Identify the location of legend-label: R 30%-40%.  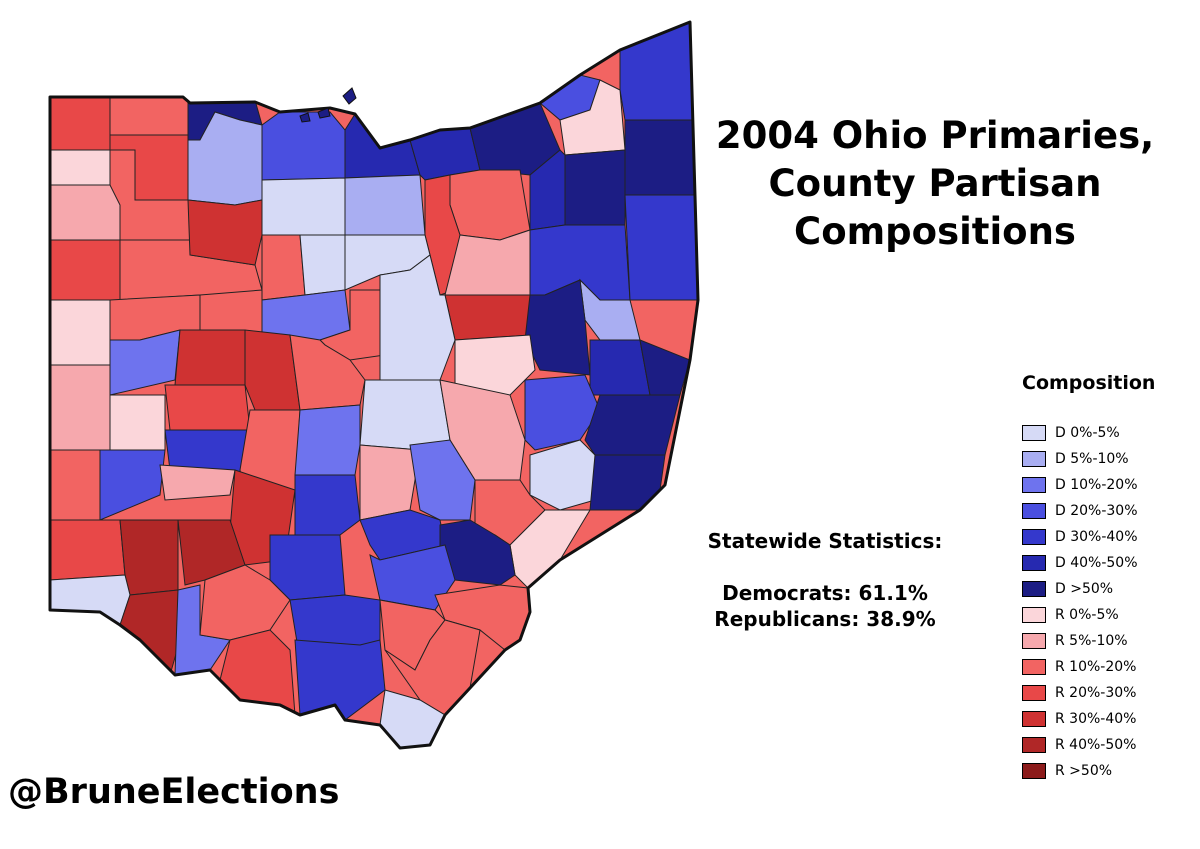
(1096, 719).